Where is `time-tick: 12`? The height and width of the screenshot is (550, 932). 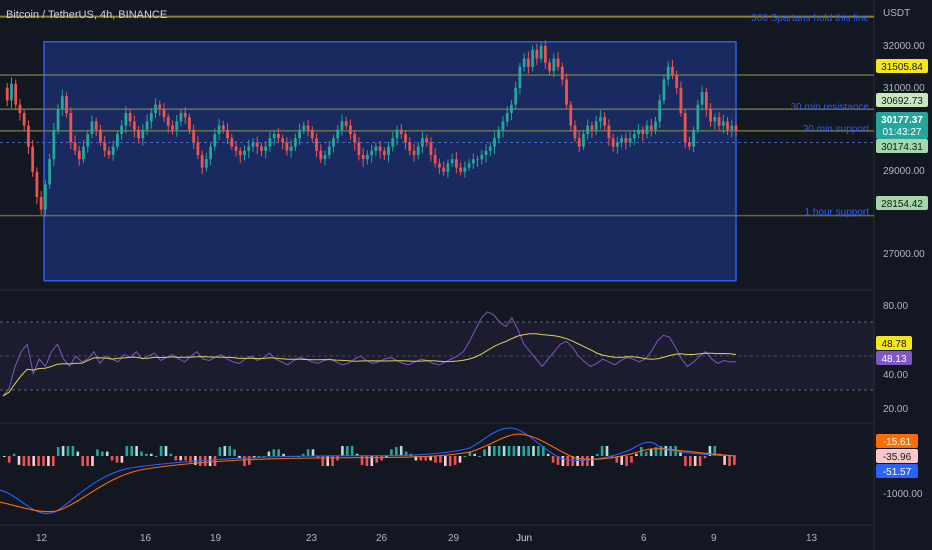
time-tick: 12 is located at coordinates (42, 538).